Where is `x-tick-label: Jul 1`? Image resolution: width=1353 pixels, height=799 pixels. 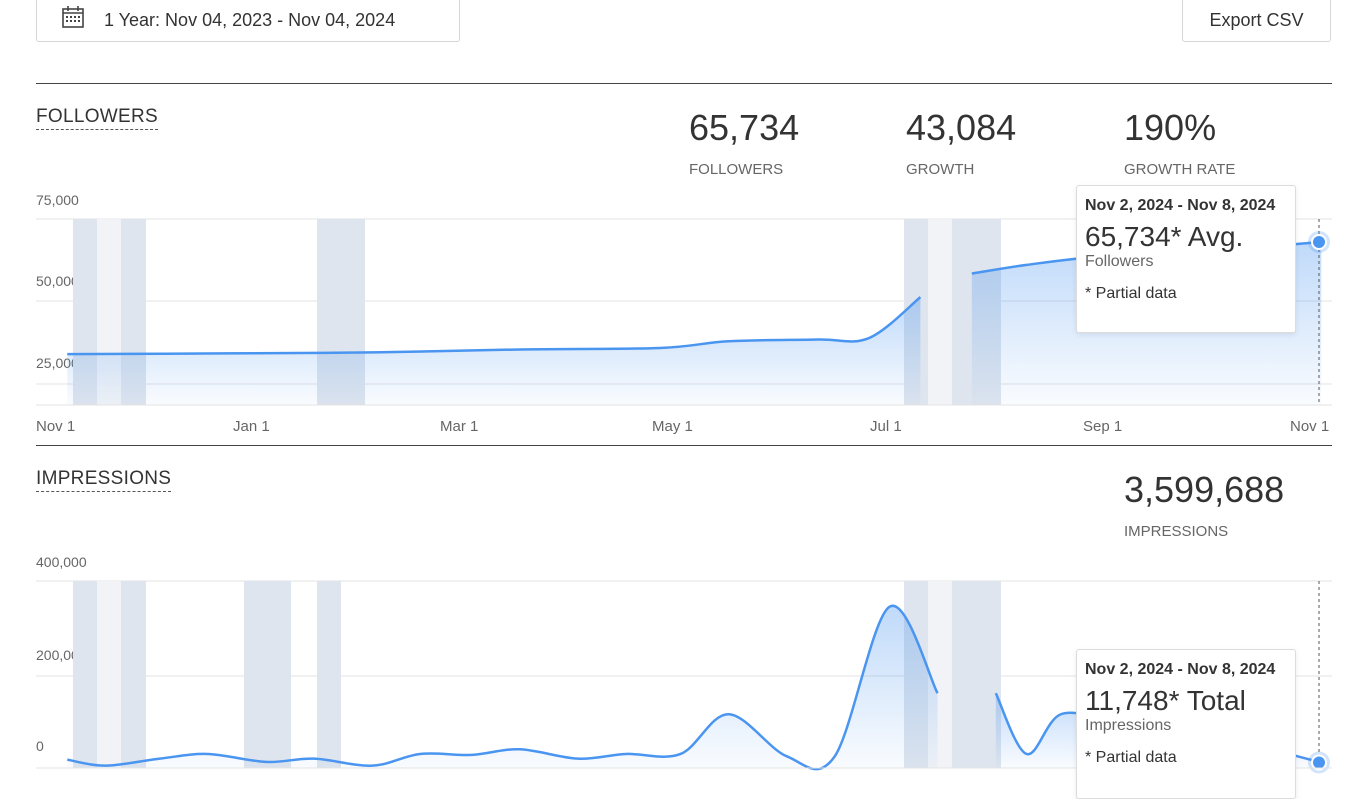 x-tick-label: Jul 1 is located at coordinates (886, 426).